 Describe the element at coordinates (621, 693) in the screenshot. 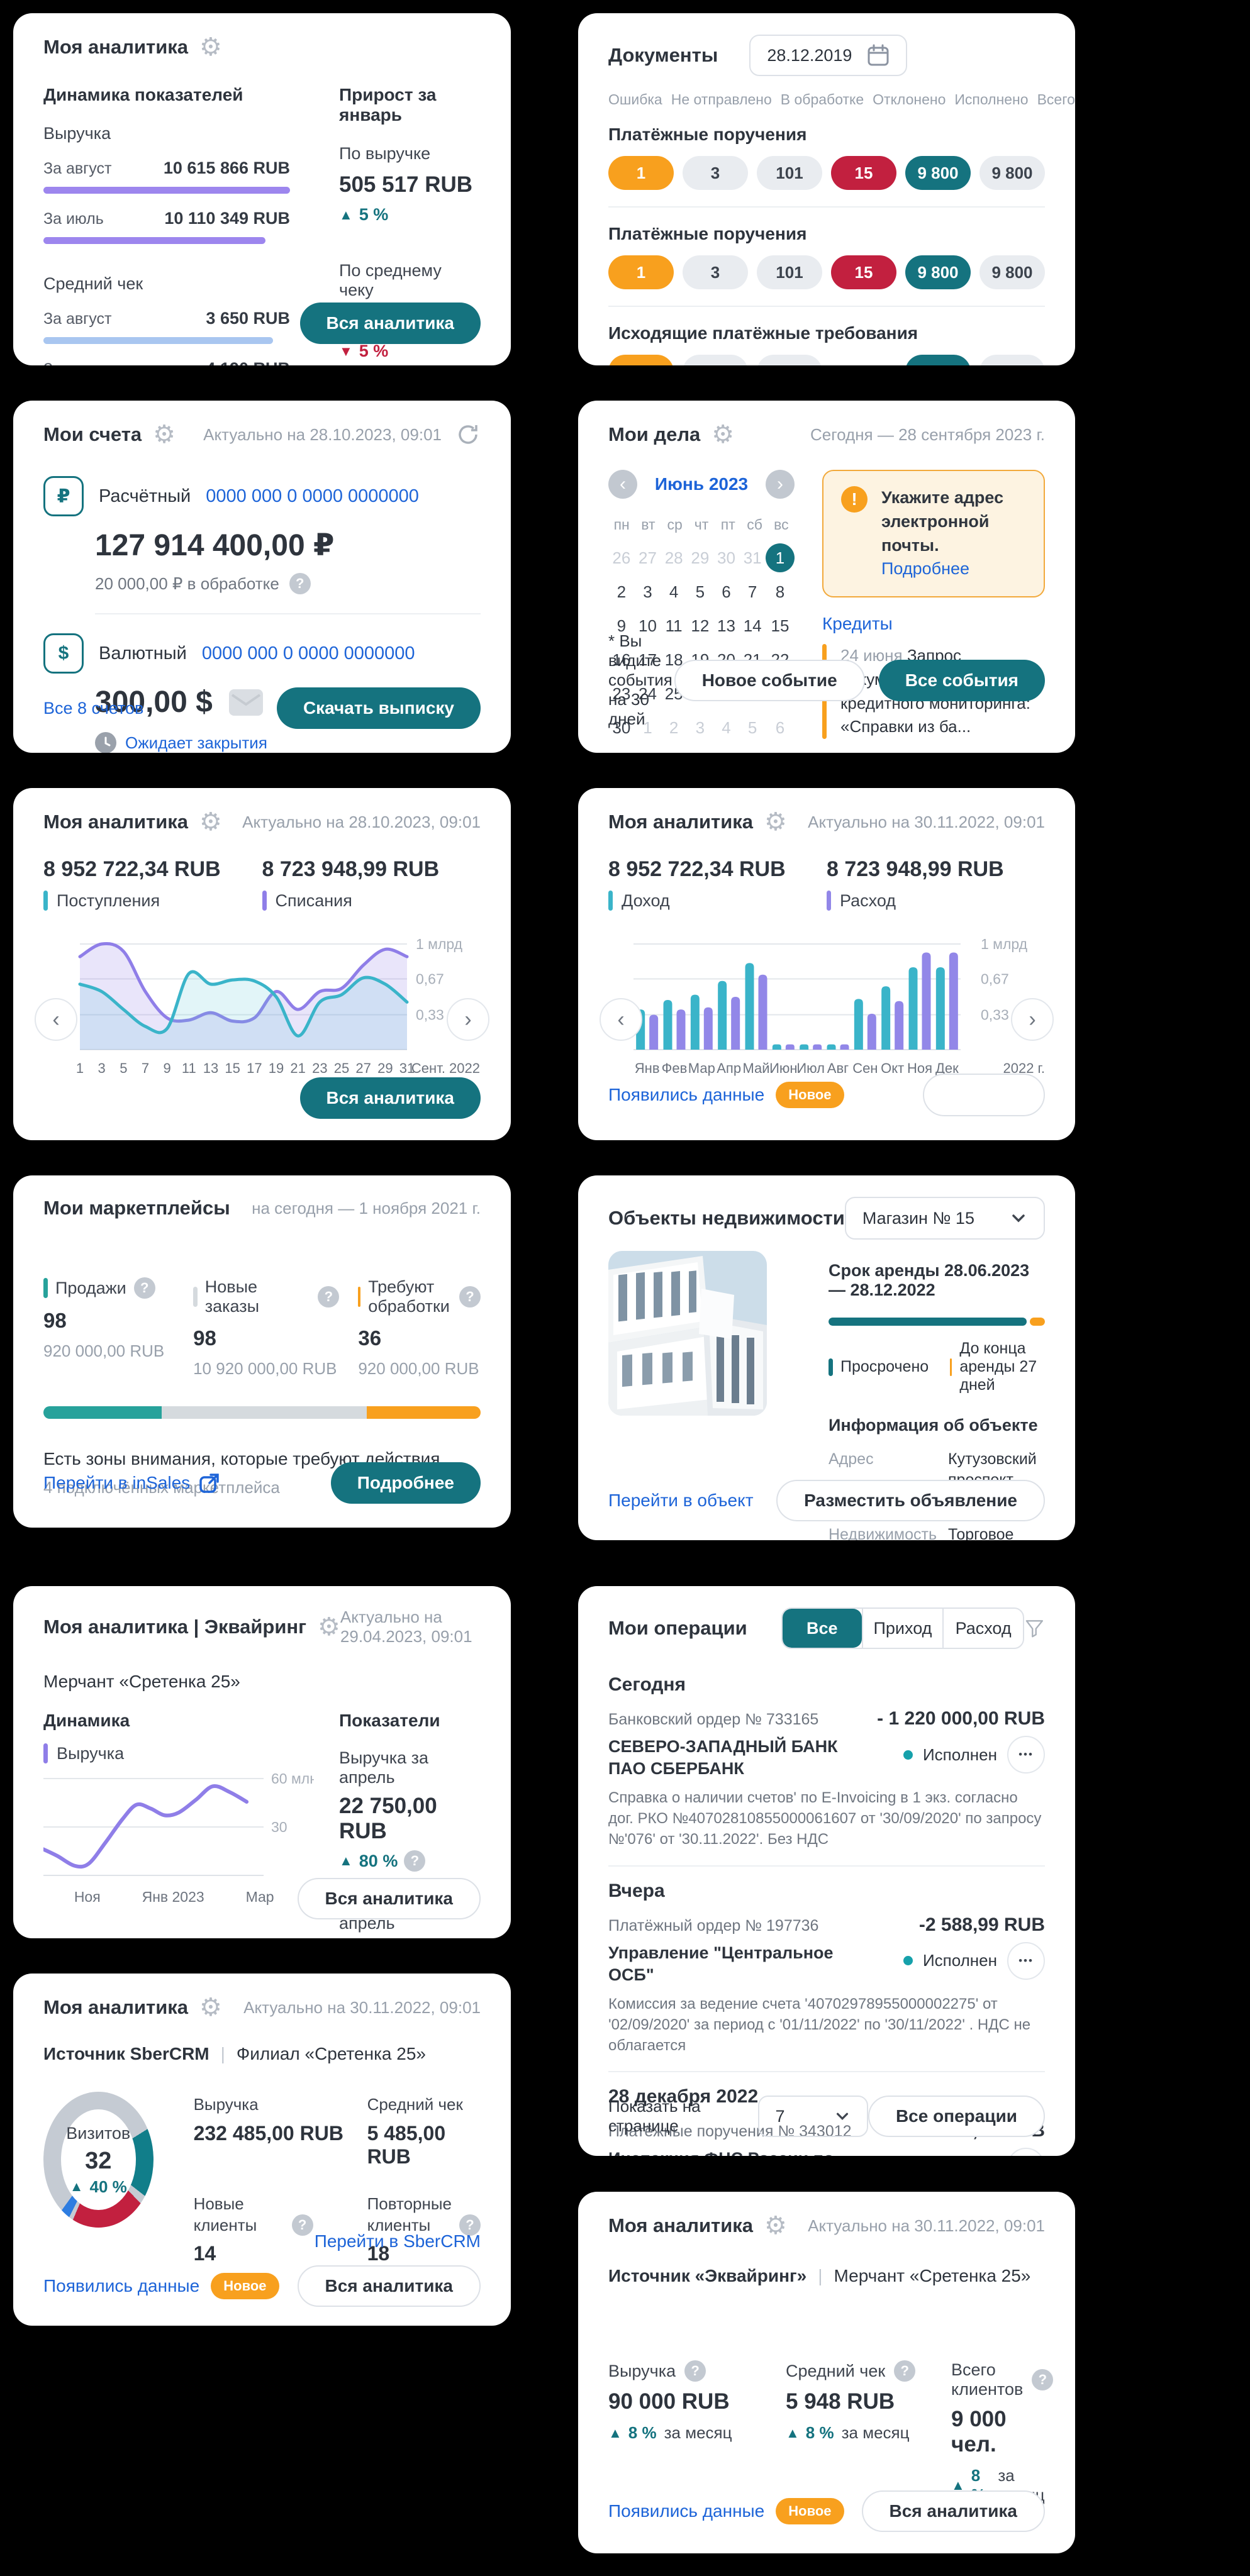

I see `calendar-day: 23` at that location.